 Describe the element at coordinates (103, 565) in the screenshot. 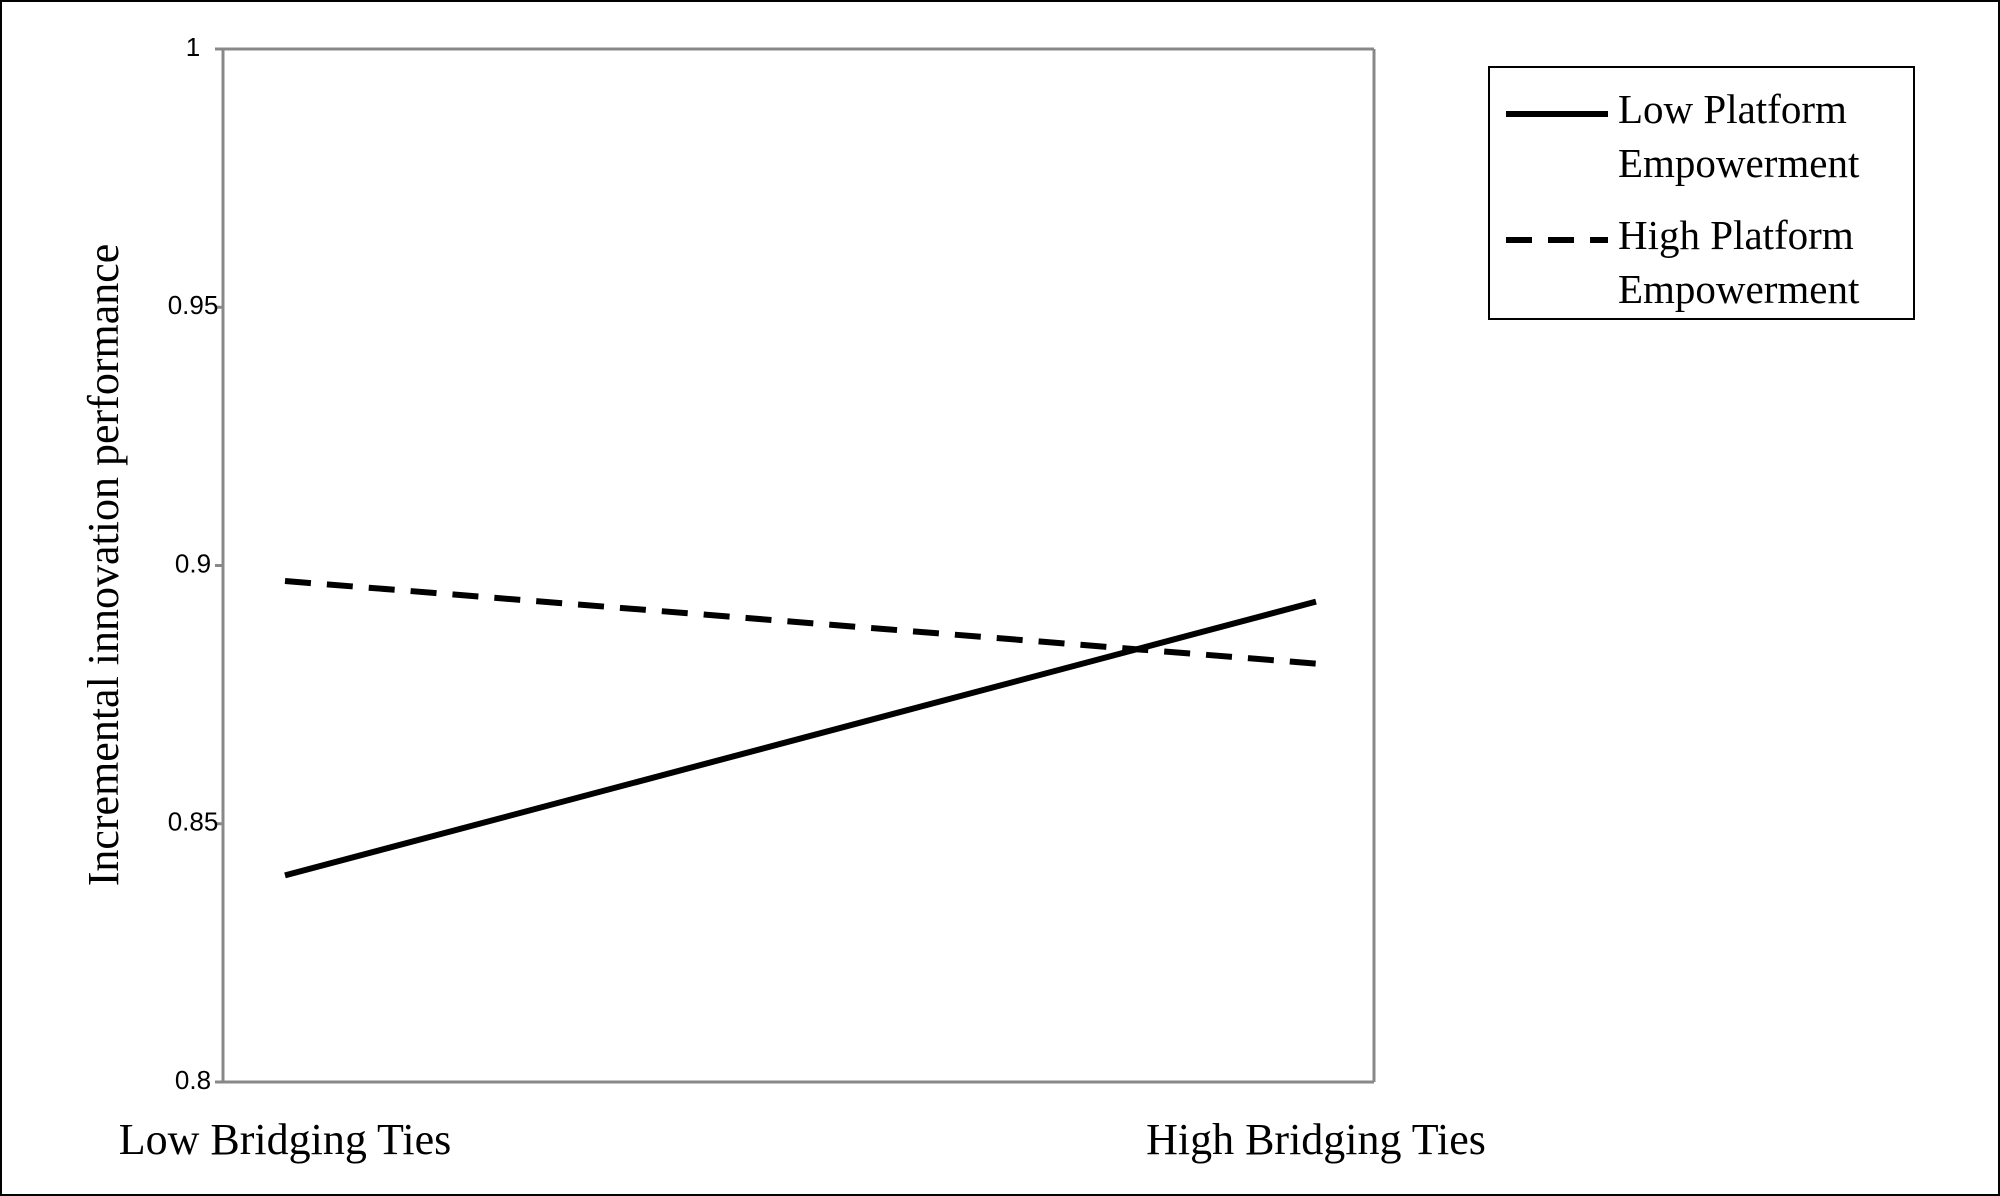

I see `y-axis-label: Incremental innovation performance` at that location.